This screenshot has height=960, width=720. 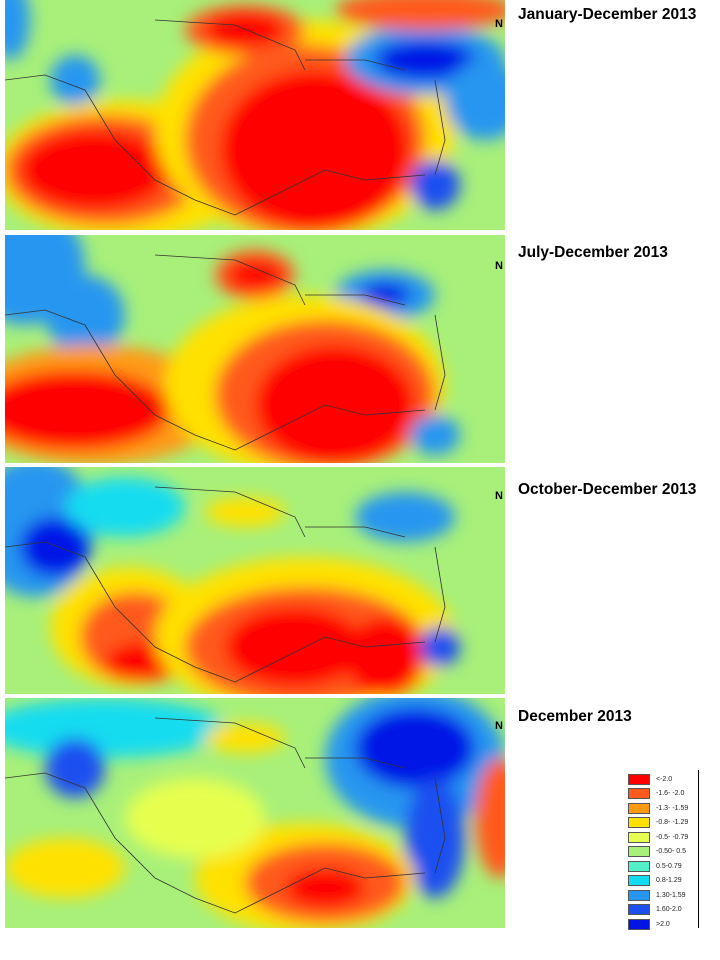 I want to click on panel-title-3: October-December 2013, so click(x=607, y=489).